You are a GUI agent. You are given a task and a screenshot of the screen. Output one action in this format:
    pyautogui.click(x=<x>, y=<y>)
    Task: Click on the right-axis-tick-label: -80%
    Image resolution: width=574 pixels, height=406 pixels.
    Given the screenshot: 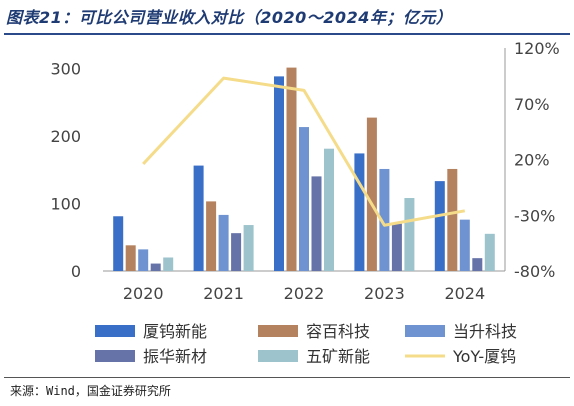 What is the action you would take?
    pyautogui.click(x=534, y=271)
    